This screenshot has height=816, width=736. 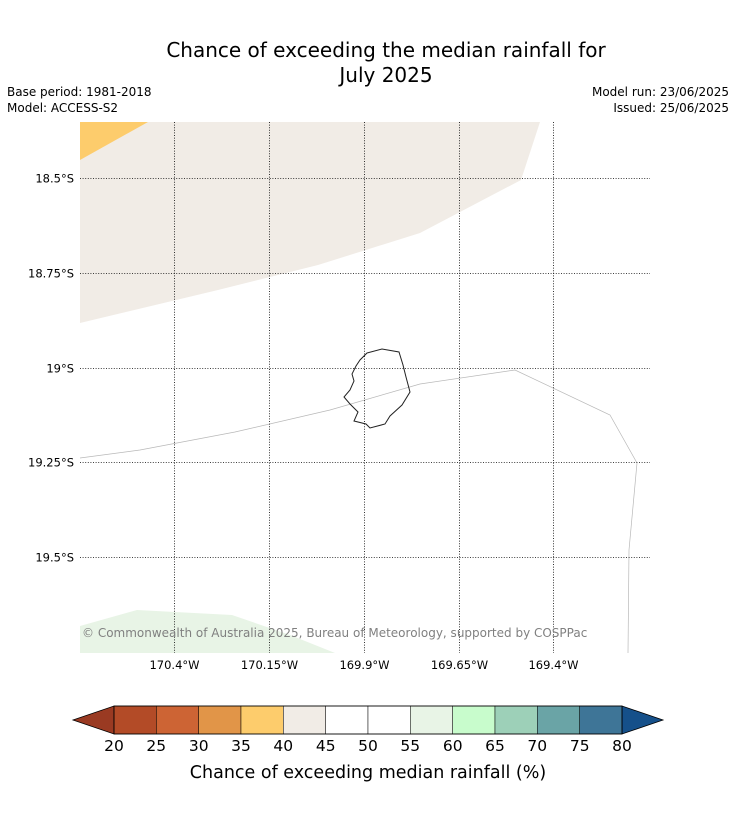 I want to click on colorbar-bins, so click(x=368, y=720).